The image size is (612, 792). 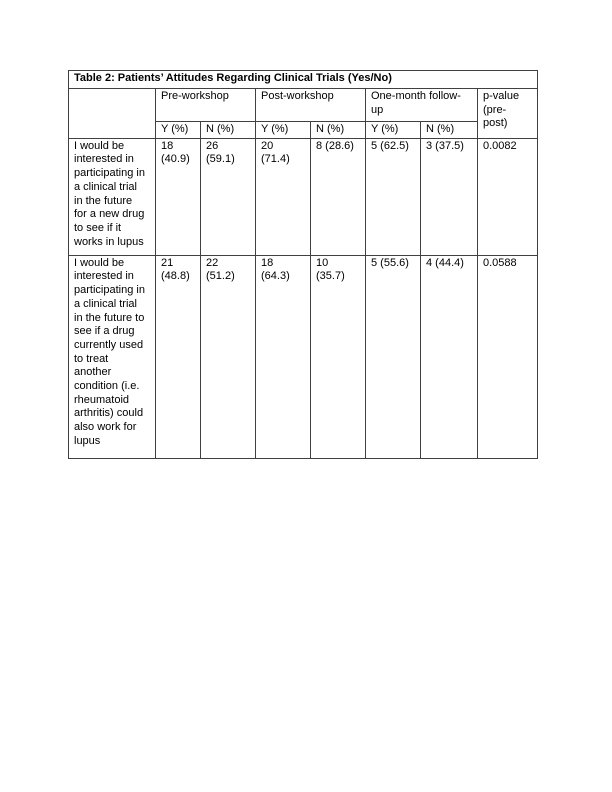 What do you see at coordinates (205, 105) in the screenshot?
I see `column-group-pre-workshop: Pre-workshop` at bounding box center [205, 105].